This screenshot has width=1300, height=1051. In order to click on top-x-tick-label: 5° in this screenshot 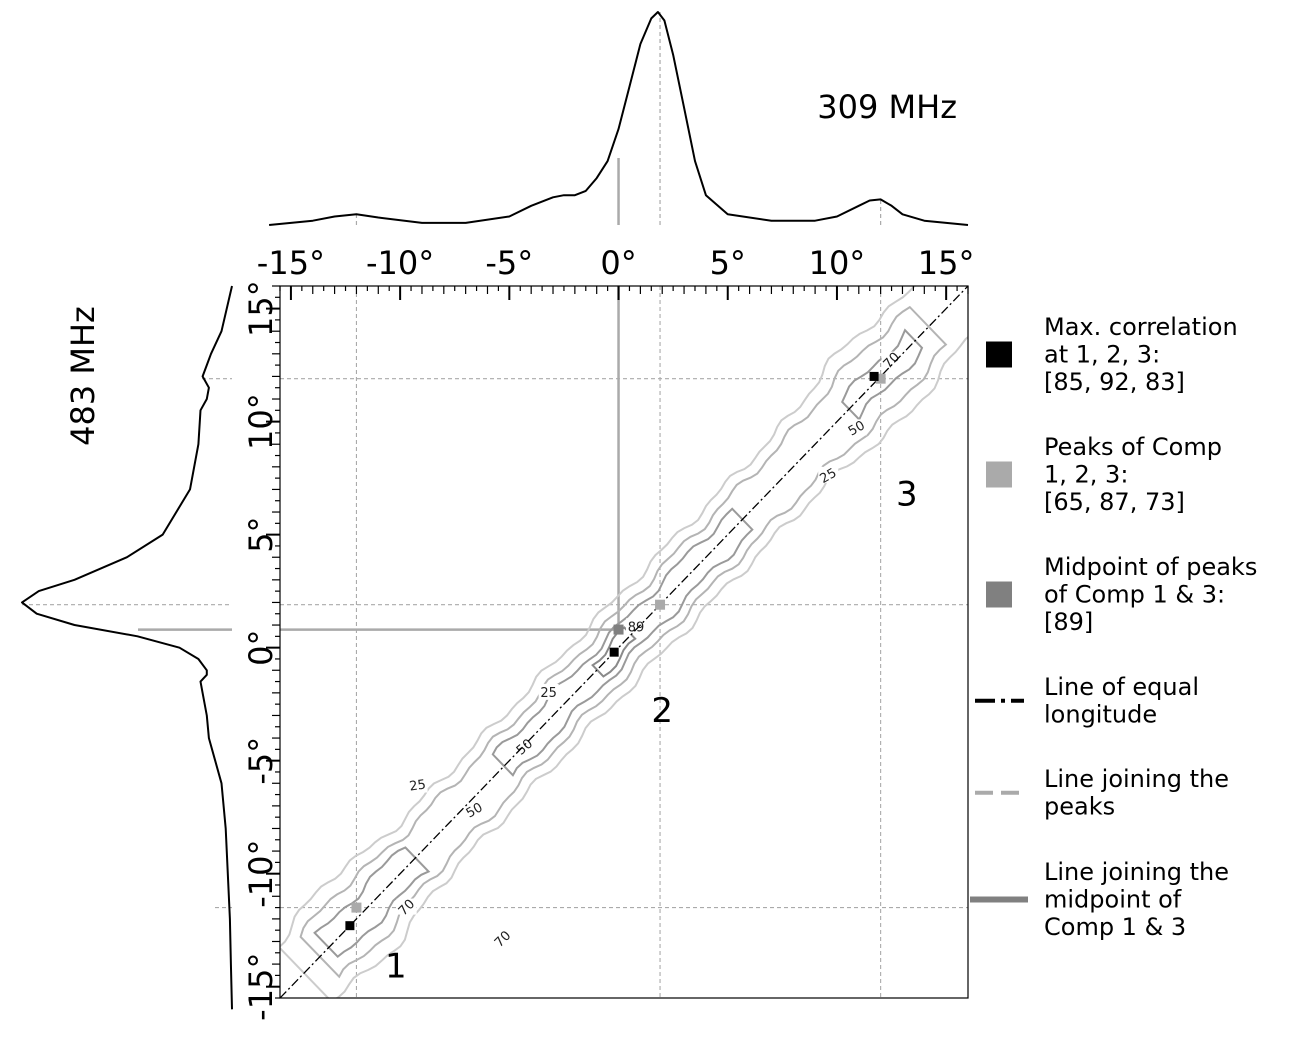, I will do `click(728, 263)`.